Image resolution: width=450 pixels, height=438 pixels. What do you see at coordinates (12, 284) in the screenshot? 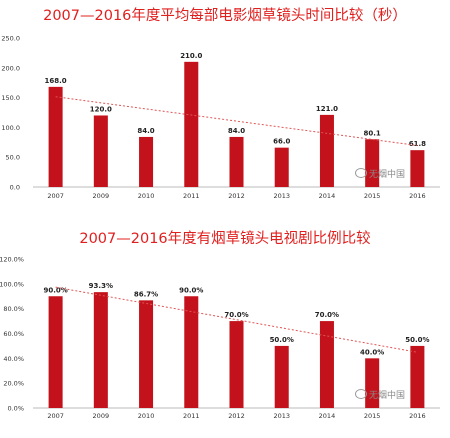
I see `y-tick-label: 100.0%` at bounding box center [12, 284].